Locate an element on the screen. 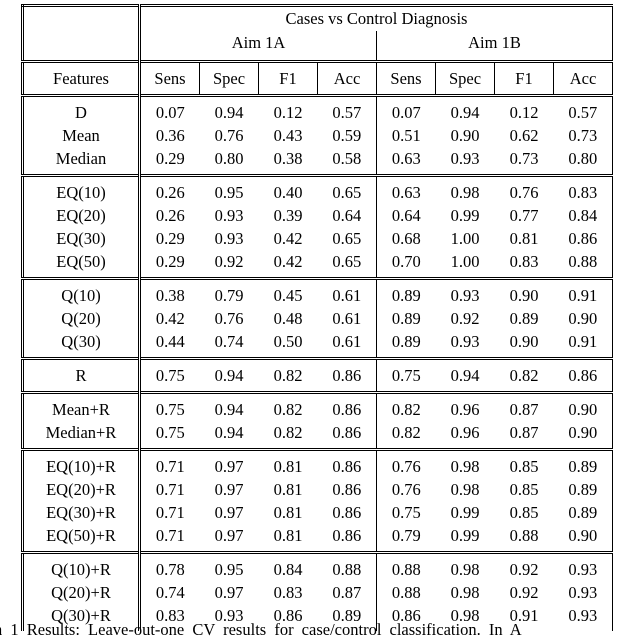 The height and width of the screenshot is (644, 640). table-row: Q(20) 0.42 0.76 0.48 0.61 0.89 0.92 0.89 0.90 is located at coordinates (317, 318).